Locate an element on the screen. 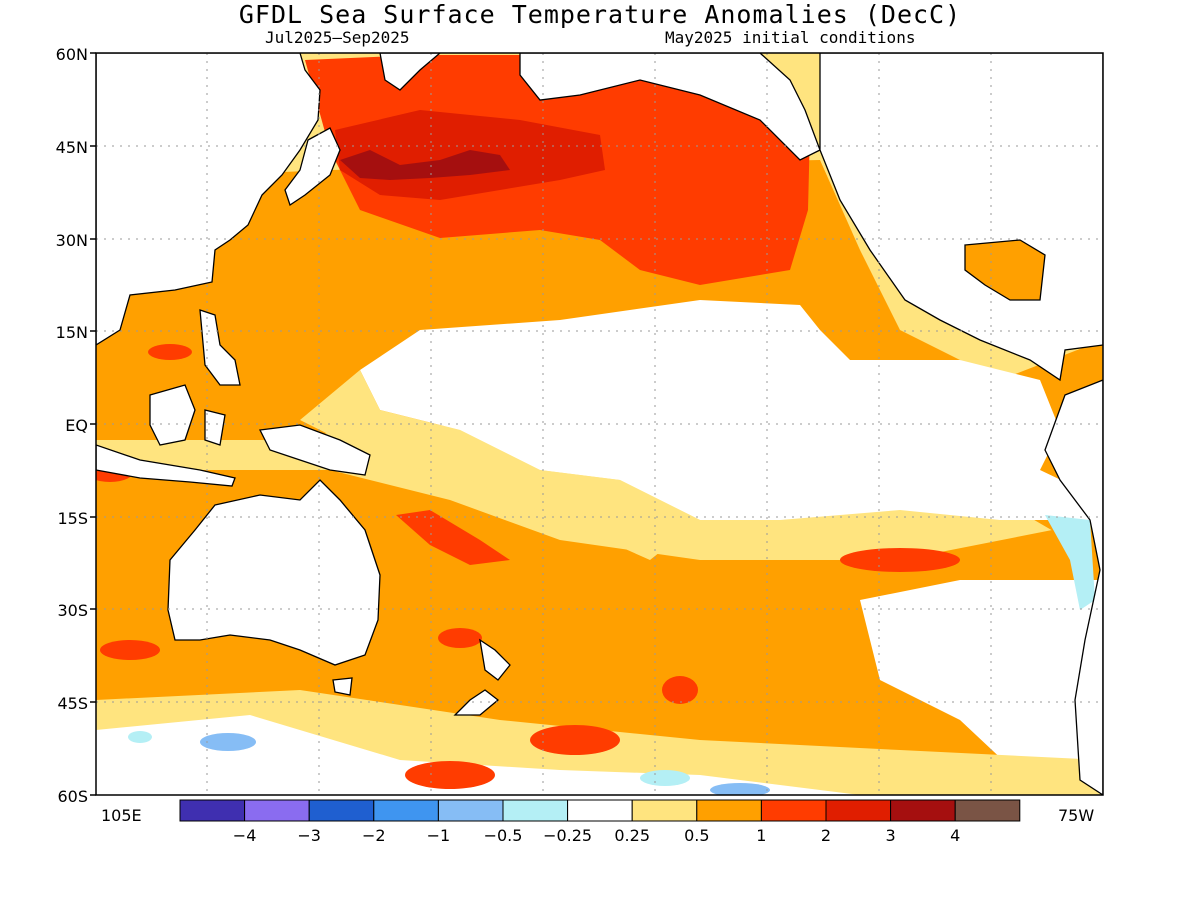 Image resolution: width=1200 pixels, height=900 pixels. alaska is located at coordinates (670, 107).